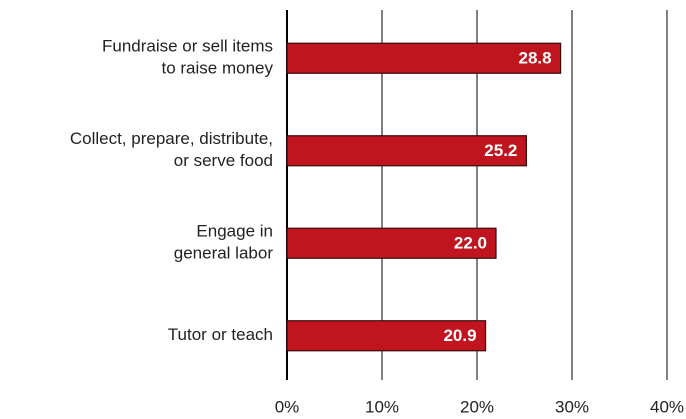 The height and width of the screenshot is (419, 686). What do you see at coordinates (224, 253) in the screenshot?
I see `y-tick-label: general labor` at bounding box center [224, 253].